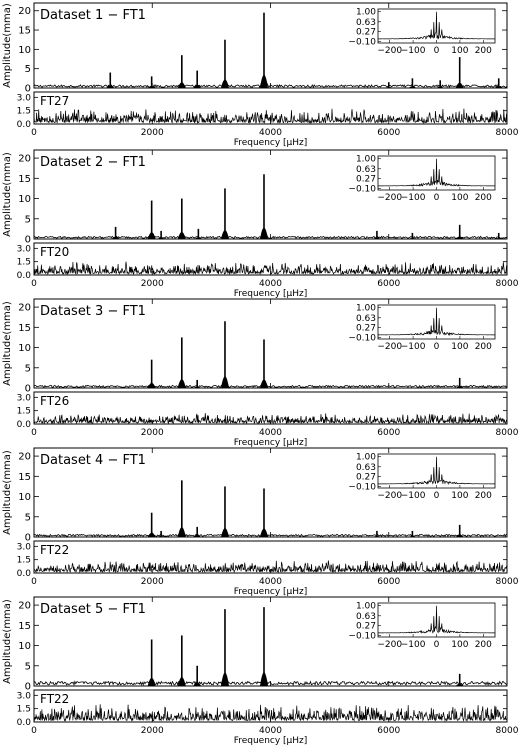 Image resolution: width=520 pixels, height=750 pixels. Describe the element at coordinates (436, 25) in the screenshot. I see `window-line` at that location.